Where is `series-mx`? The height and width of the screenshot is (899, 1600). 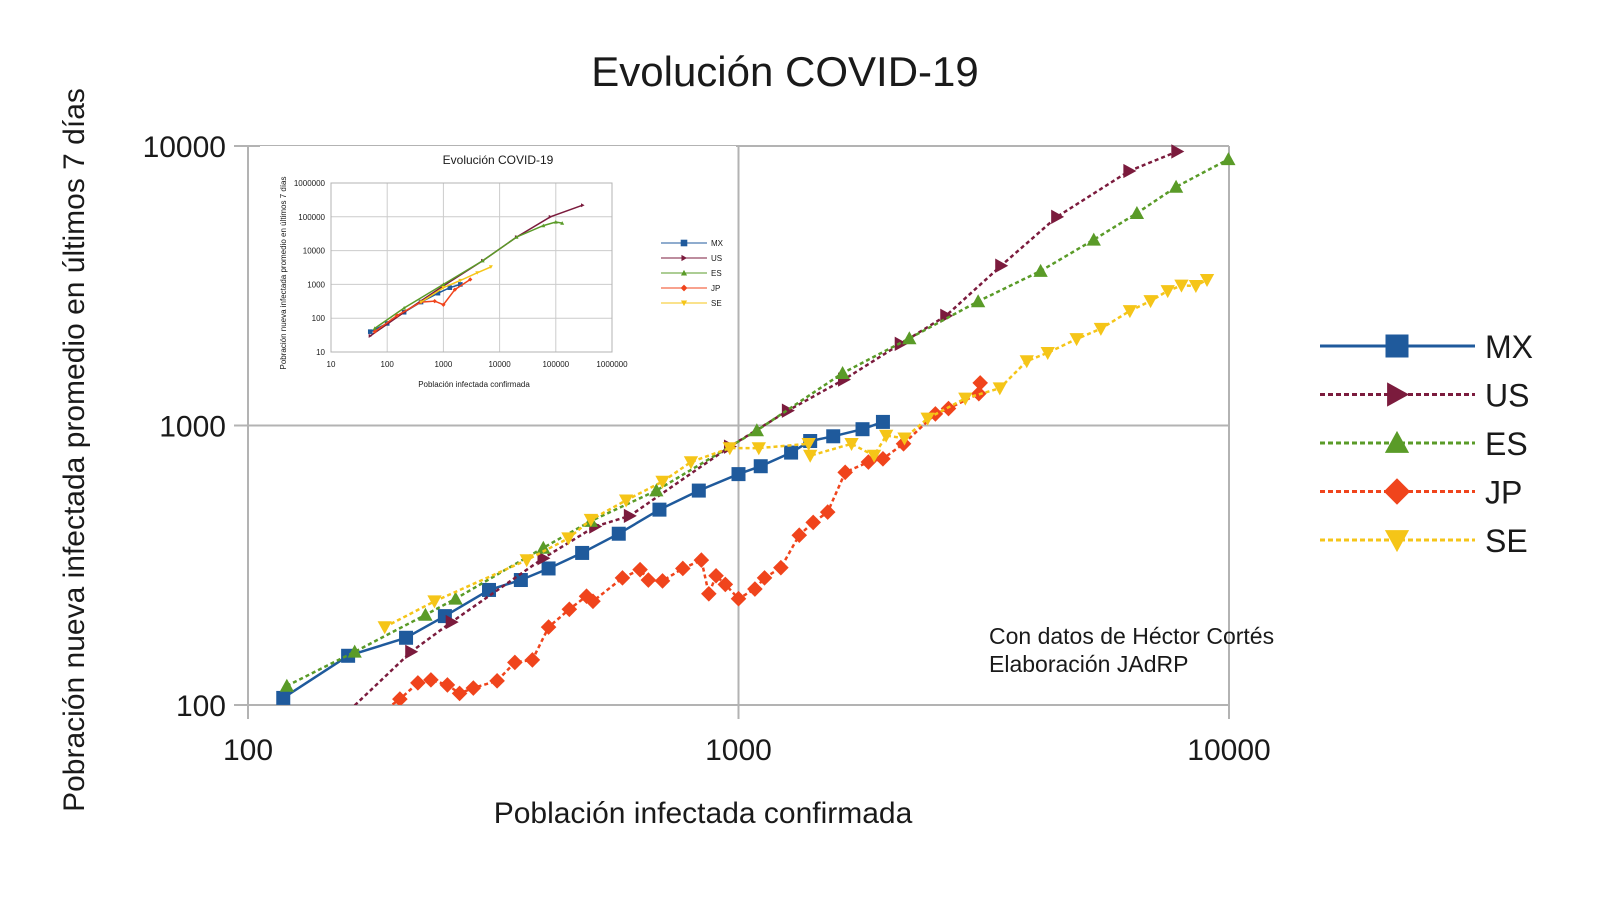 series-mx is located at coordinates (583, 559).